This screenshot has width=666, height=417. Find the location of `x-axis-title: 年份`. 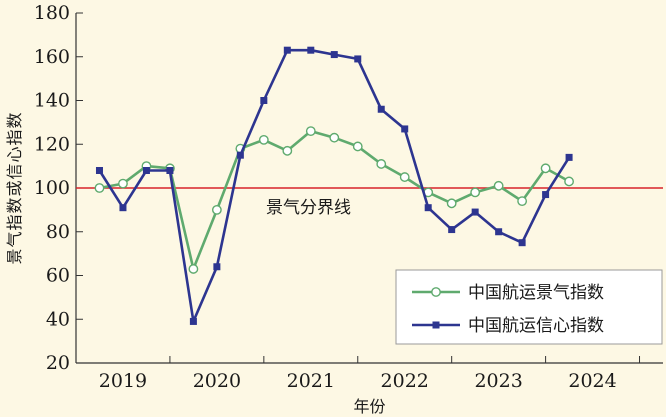

x-axis-title: 年份 is located at coordinates (369, 406).